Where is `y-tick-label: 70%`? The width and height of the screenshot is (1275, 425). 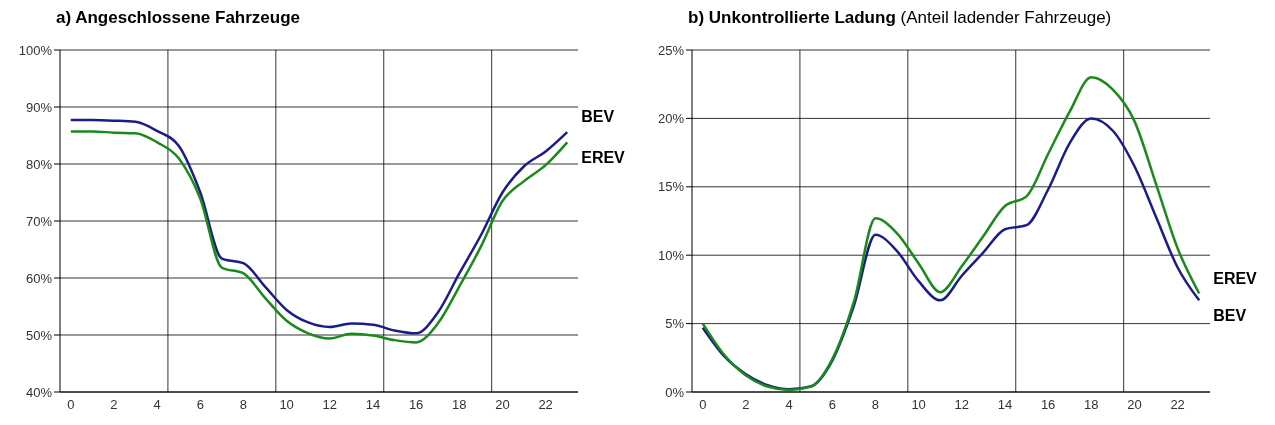
y-tick-label: 70% is located at coordinates (39, 221).